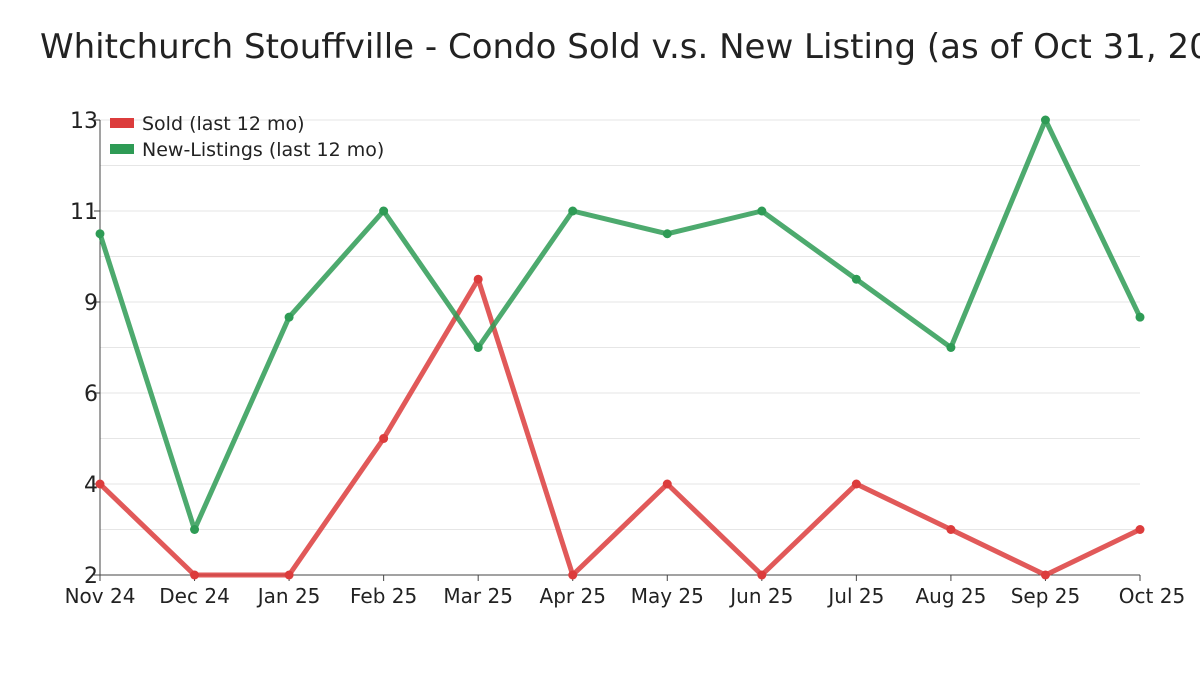 Image resolution: width=1200 pixels, height=675 pixels. Describe the element at coordinates (950, 596) in the screenshot. I see `x-tick-label: Aug 25` at that location.